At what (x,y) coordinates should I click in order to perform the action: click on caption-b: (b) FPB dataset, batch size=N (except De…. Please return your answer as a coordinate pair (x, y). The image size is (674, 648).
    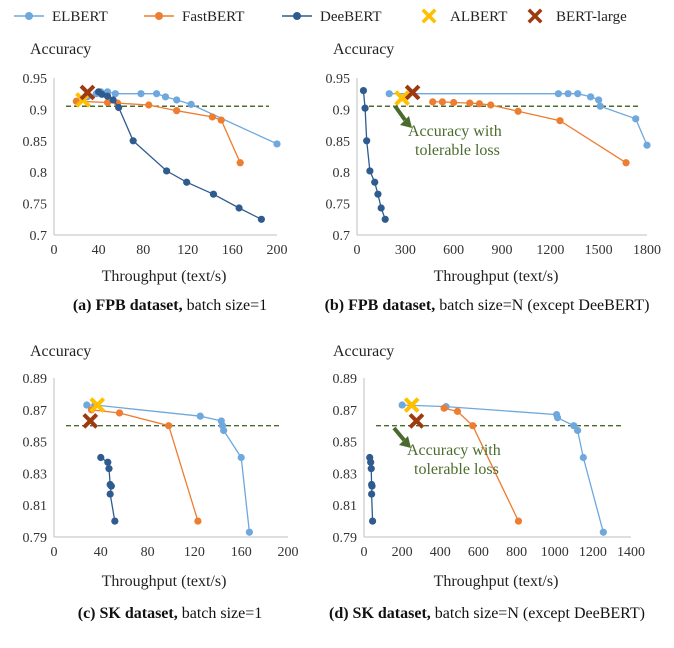
    Looking at the image, I should click on (487, 306).